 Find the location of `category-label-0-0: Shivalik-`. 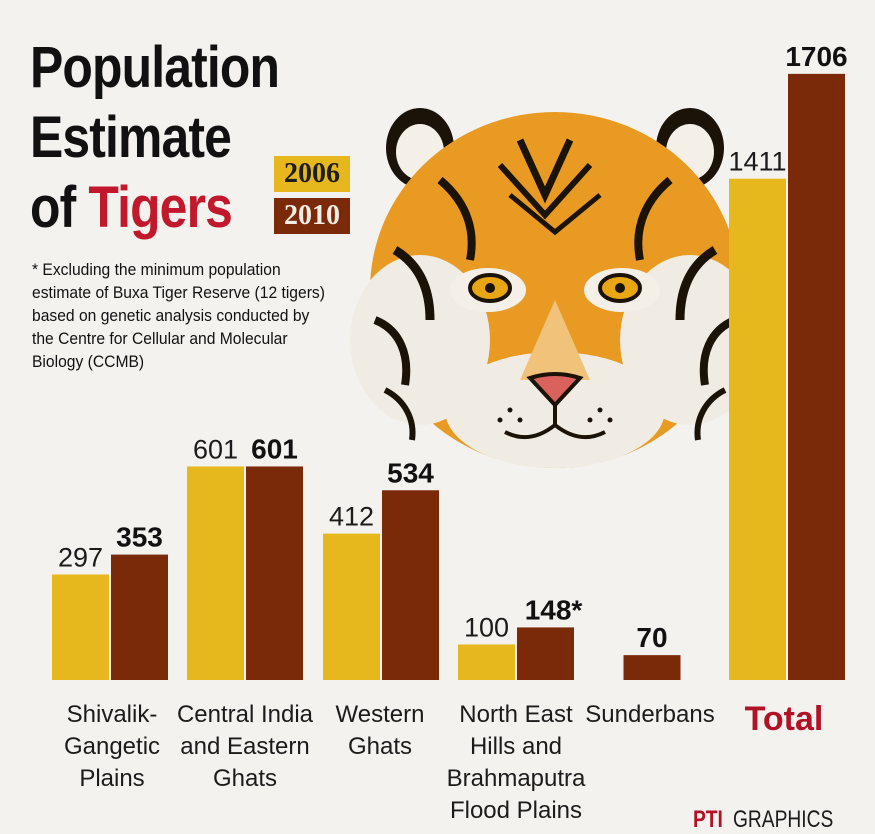

category-label-0-0: Shivalik- is located at coordinates (112, 714).